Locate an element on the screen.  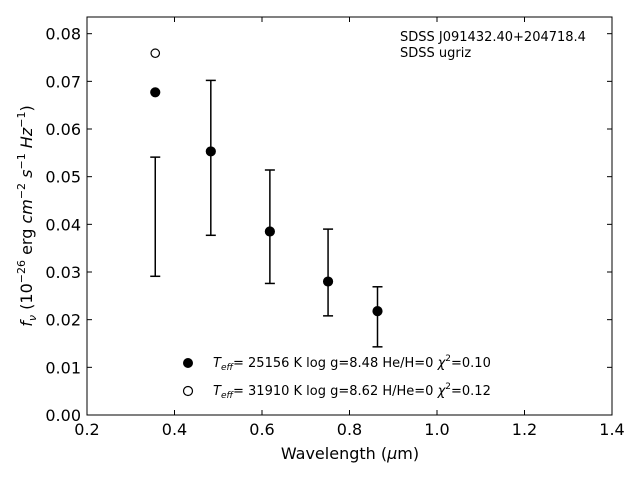
model-2-point is located at coordinates (155, 53).